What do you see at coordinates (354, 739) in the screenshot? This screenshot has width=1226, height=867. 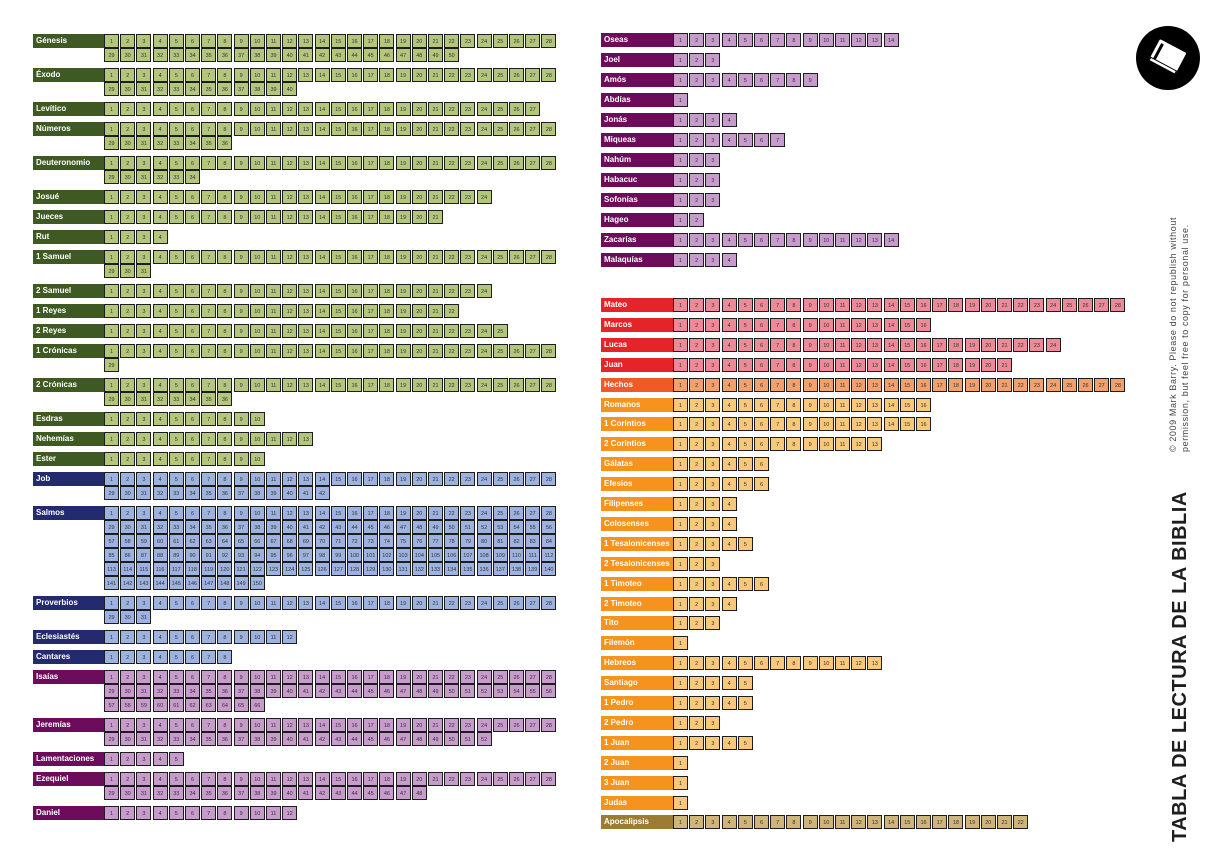 I see `chapter-checkbox: 44` at bounding box center [354, 739].